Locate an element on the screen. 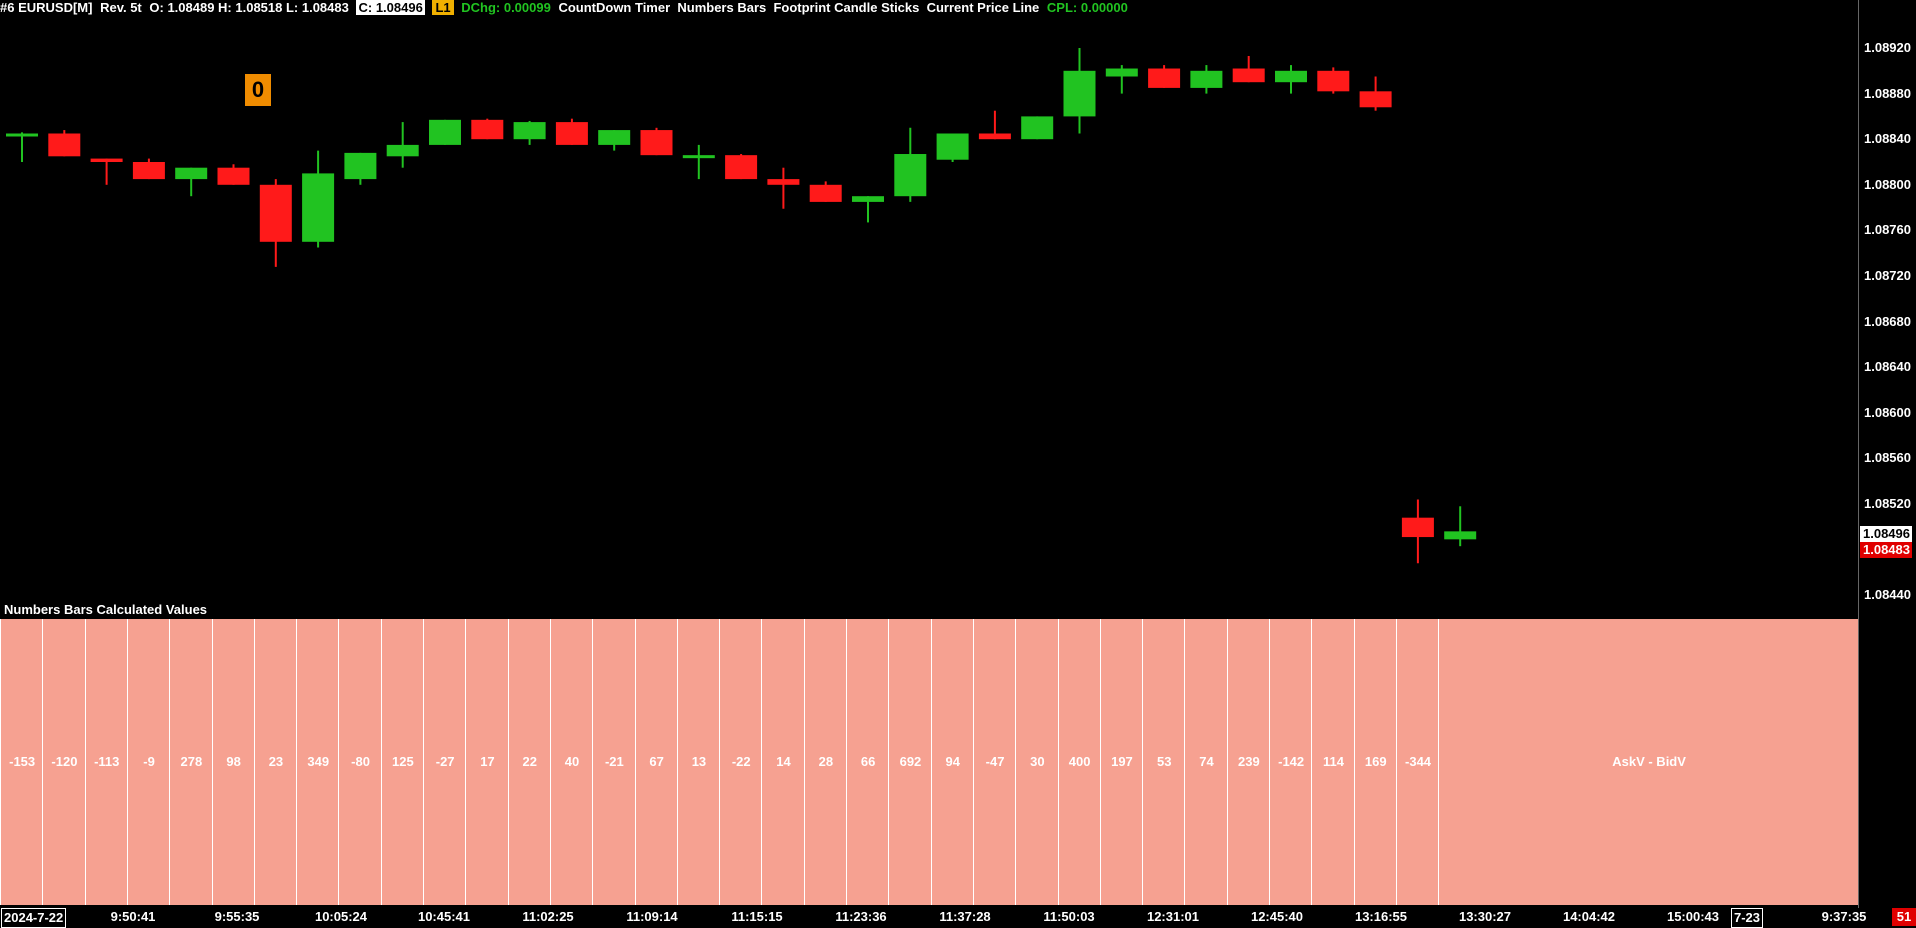  time-label: 11:15:15 is located at coordinates (757, 916).